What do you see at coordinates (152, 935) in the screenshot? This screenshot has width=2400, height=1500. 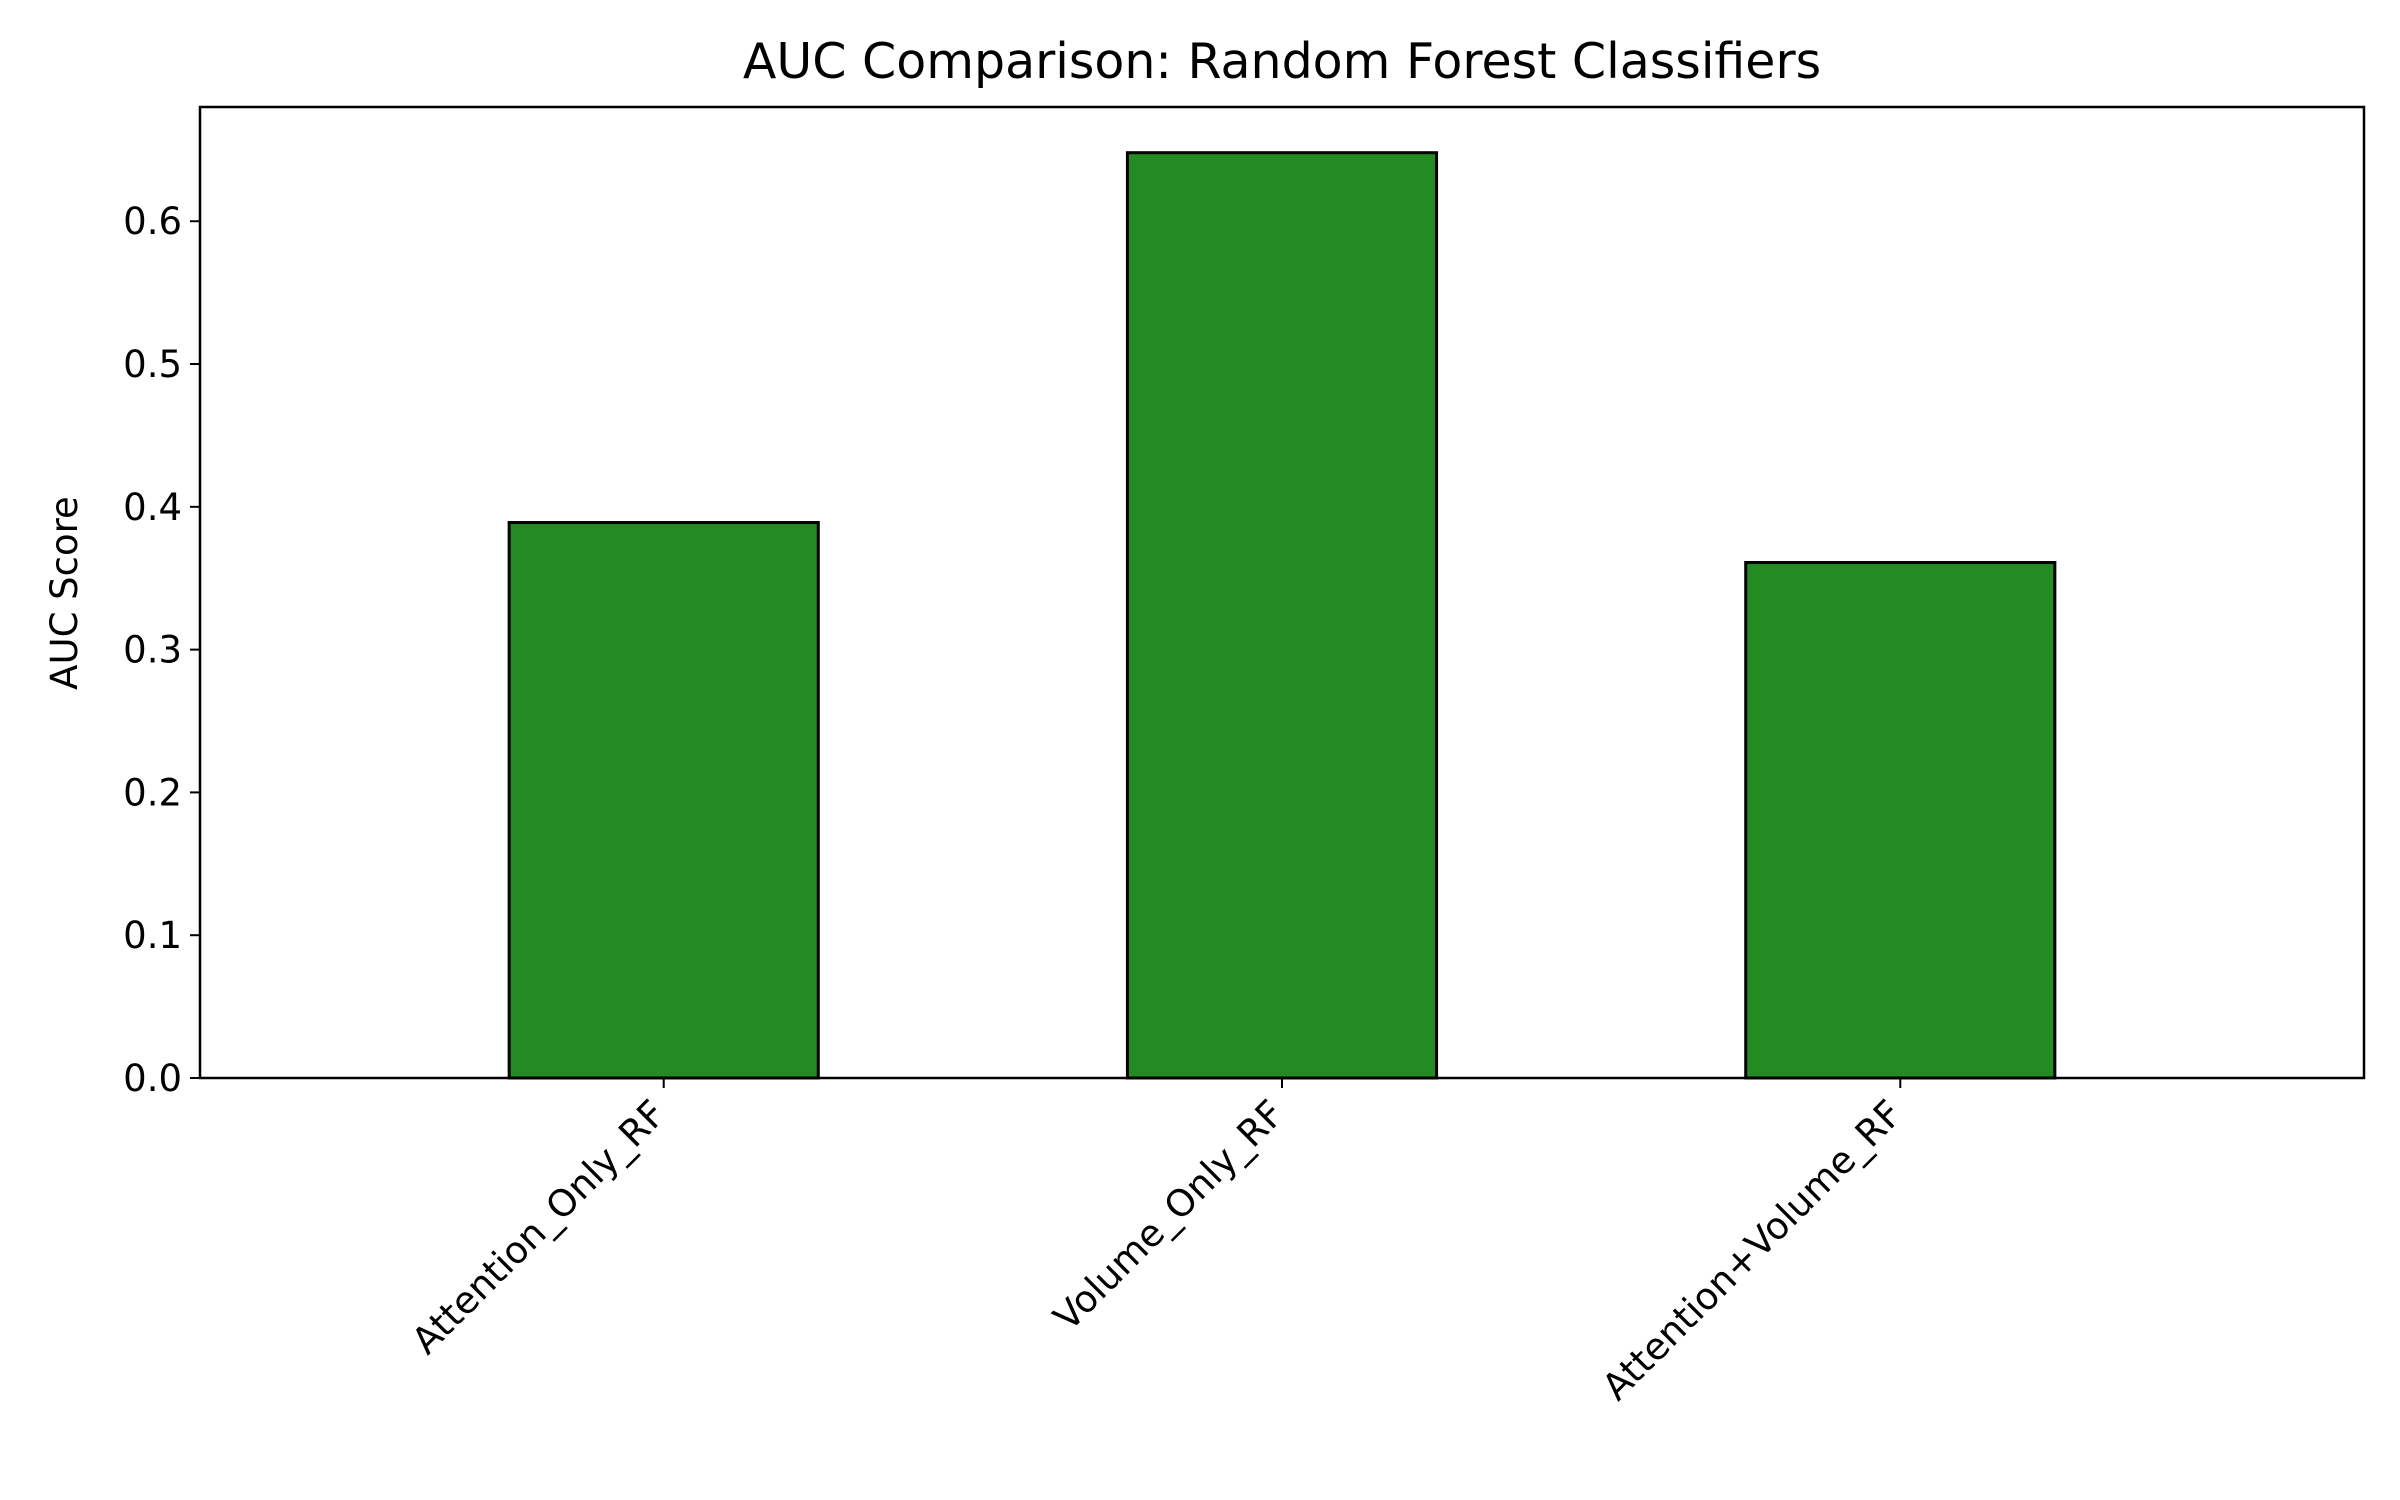 I see `y-tick-label: 0.1` at bounding box center [152, 935].